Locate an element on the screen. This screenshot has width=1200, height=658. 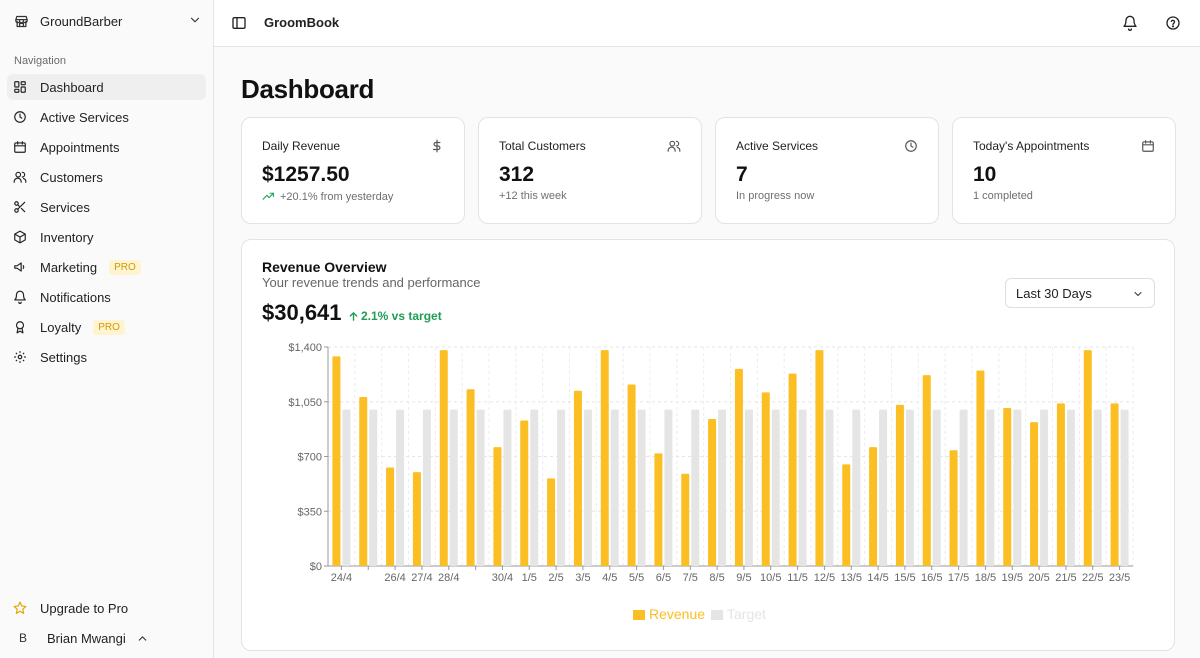
x-tick-label: 4/5 is located at coordinates (609, 578).